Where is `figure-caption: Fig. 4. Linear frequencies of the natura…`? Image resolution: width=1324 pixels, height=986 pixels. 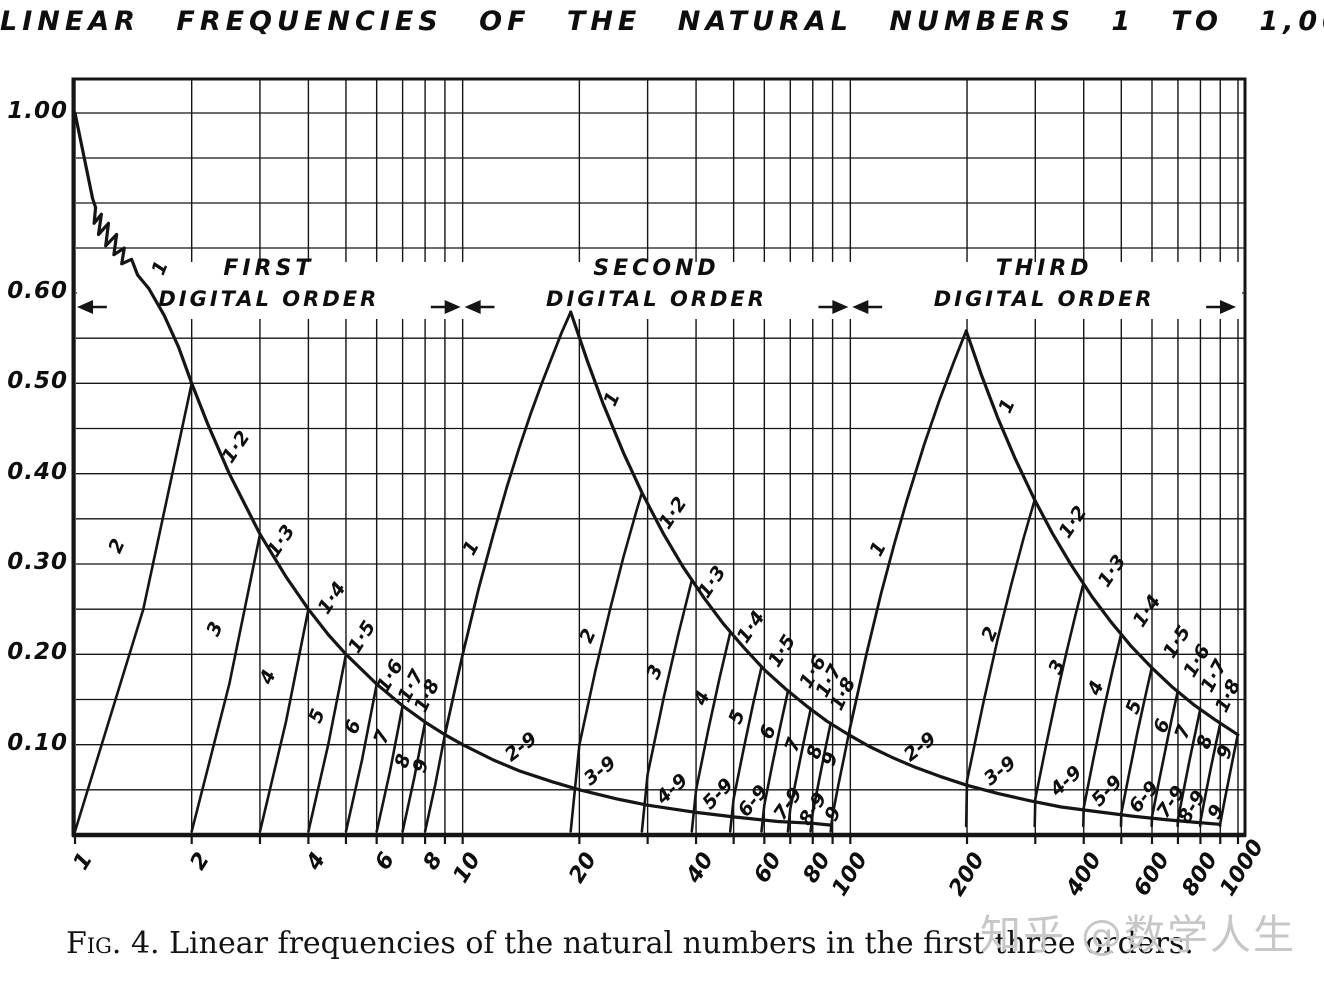 figure-caption: Fig. 4. Linear frequencies of the natura… is located at coordinates (666, 943).